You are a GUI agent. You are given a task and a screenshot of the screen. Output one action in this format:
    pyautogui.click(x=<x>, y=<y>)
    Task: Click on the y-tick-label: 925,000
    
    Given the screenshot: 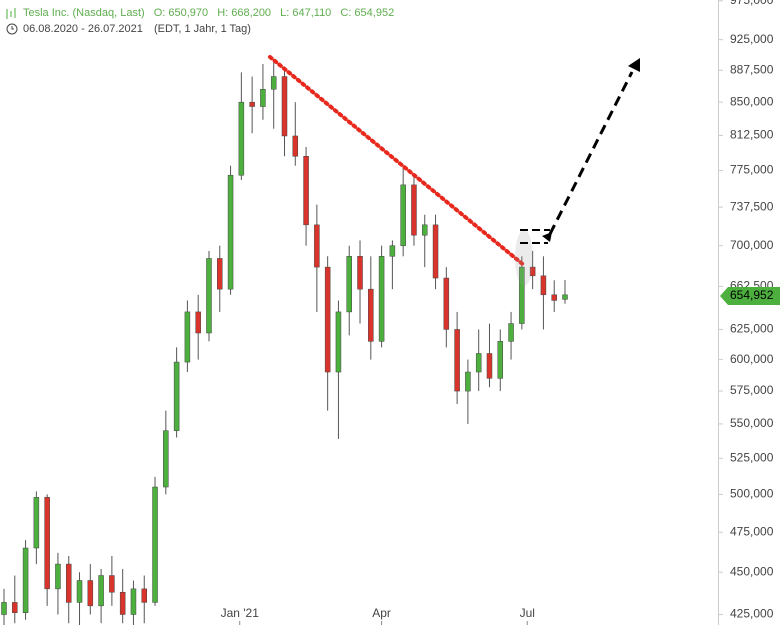 What is the action you would take?
    pyautogui.click(x=752, y=39)
    